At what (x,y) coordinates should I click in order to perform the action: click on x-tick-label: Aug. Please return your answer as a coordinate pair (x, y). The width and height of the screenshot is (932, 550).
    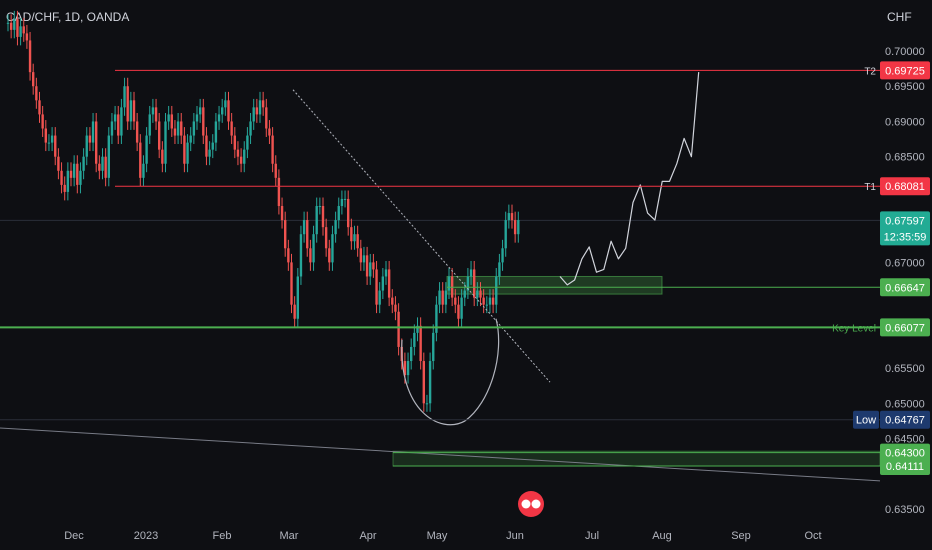
    Looking at the image, I should click on (662, 536).